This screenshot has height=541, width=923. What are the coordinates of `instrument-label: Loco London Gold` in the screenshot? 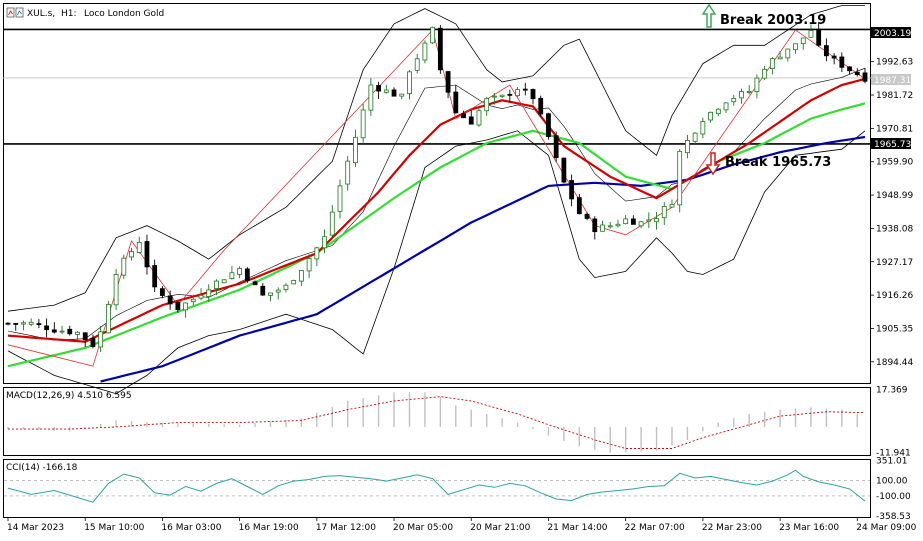 It's located at (124, 14).